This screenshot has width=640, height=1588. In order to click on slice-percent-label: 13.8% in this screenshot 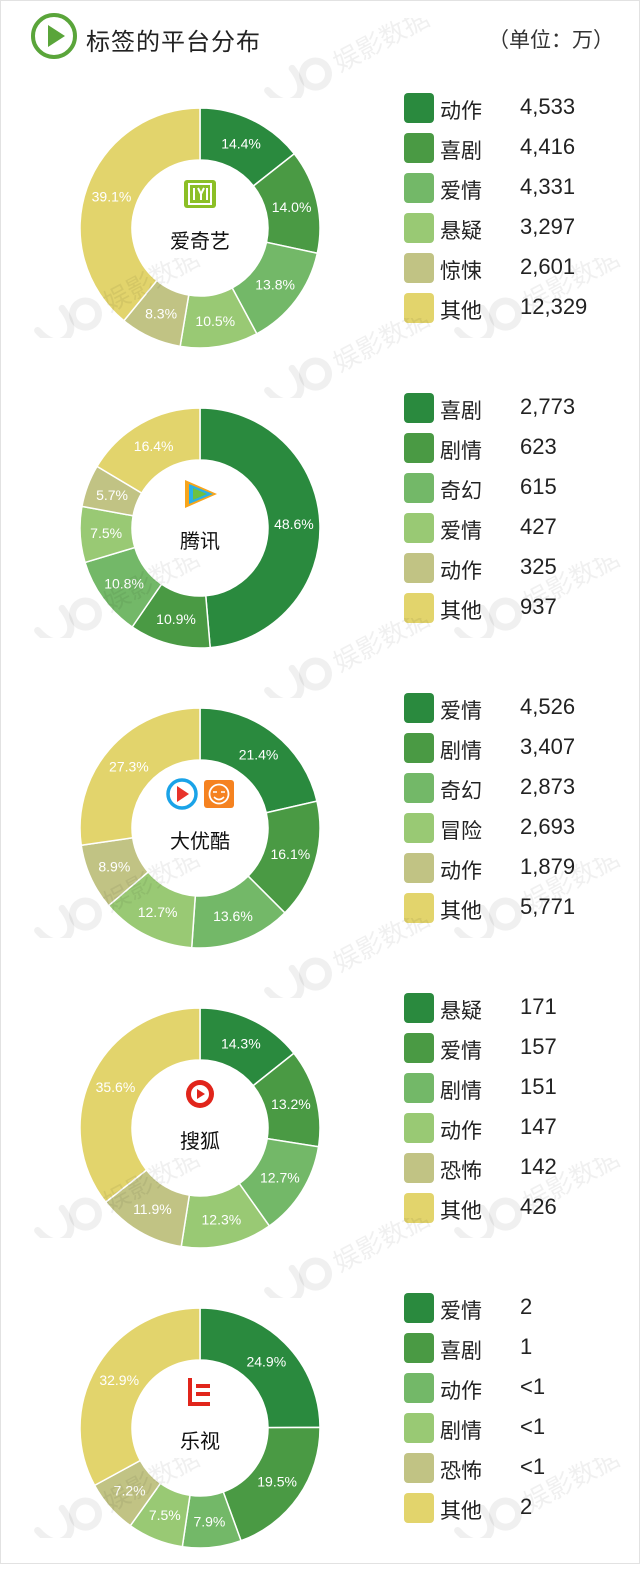, I will do `click(275, 285)`.